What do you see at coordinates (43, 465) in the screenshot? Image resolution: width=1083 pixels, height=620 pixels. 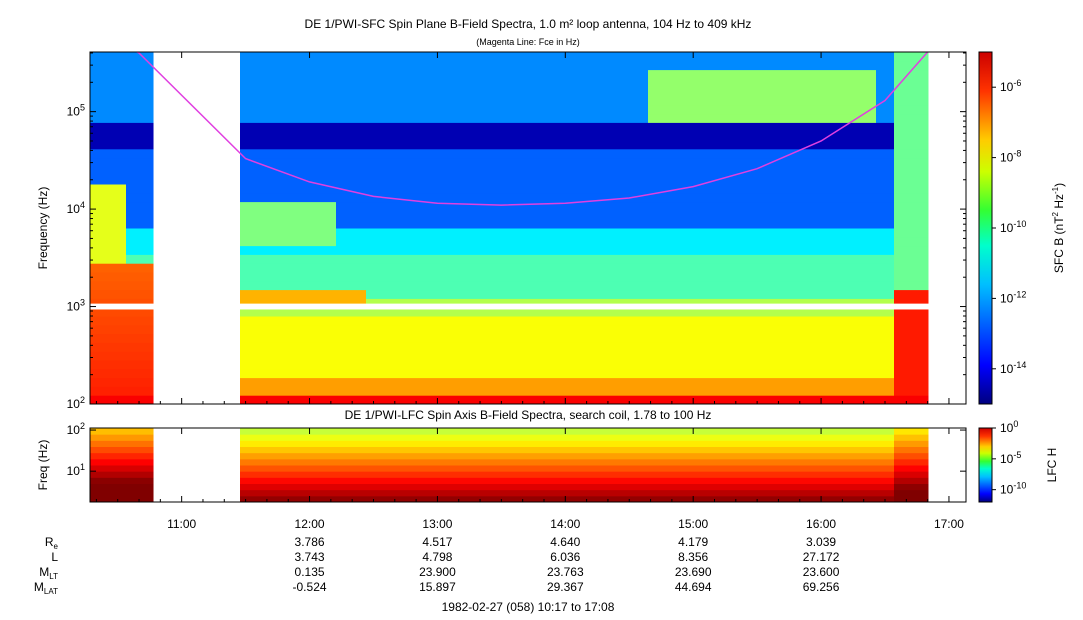 I see `panel2-ylabel: Freq (Hz)` at bounding box center [43, 465].